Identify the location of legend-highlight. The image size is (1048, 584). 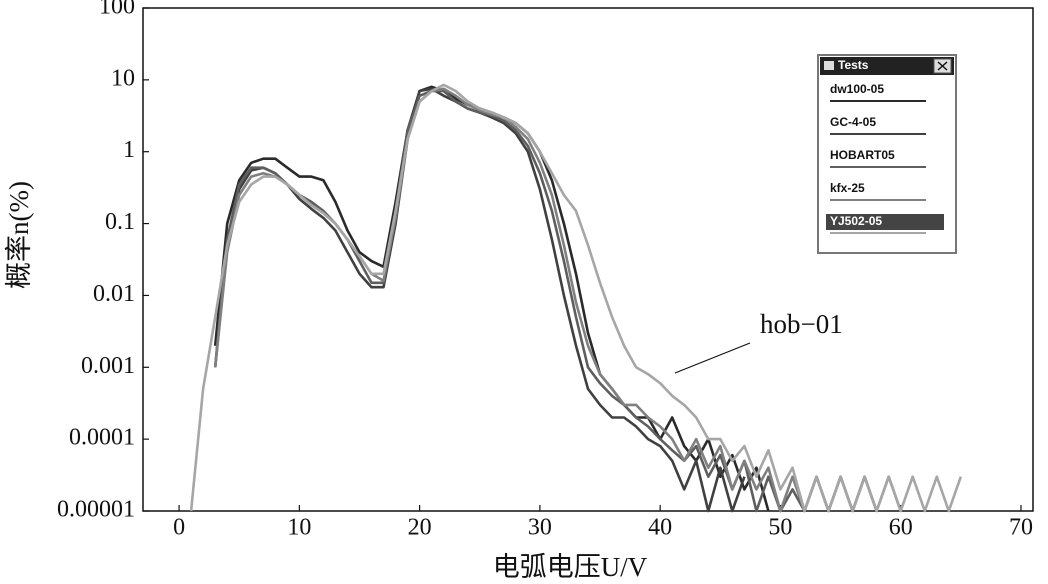
(885, 222).